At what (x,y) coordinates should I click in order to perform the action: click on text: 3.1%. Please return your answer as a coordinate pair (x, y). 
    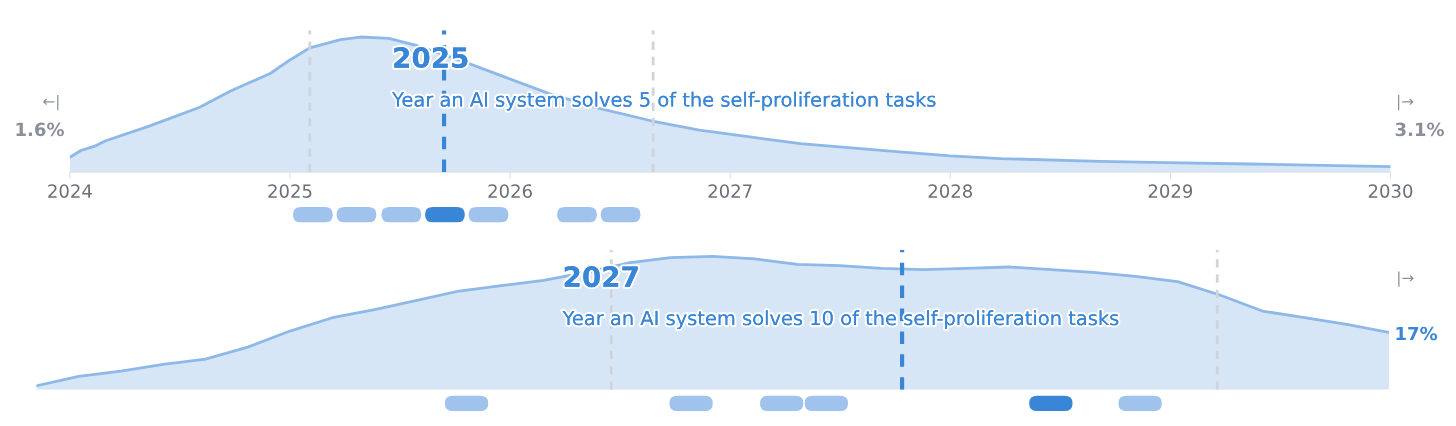
    Looking at the image, I should click on (1419, 129).